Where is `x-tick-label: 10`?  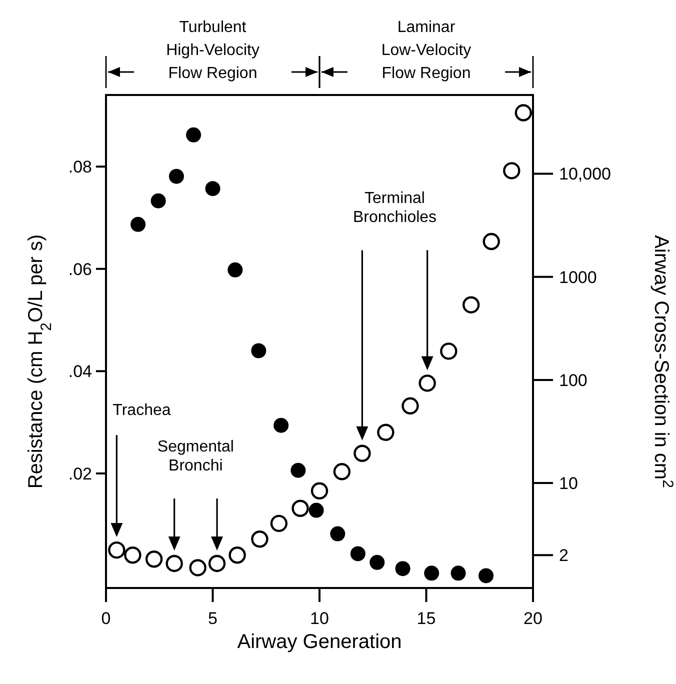 x-tick-label: 10 is located at coordinates (319, 618).